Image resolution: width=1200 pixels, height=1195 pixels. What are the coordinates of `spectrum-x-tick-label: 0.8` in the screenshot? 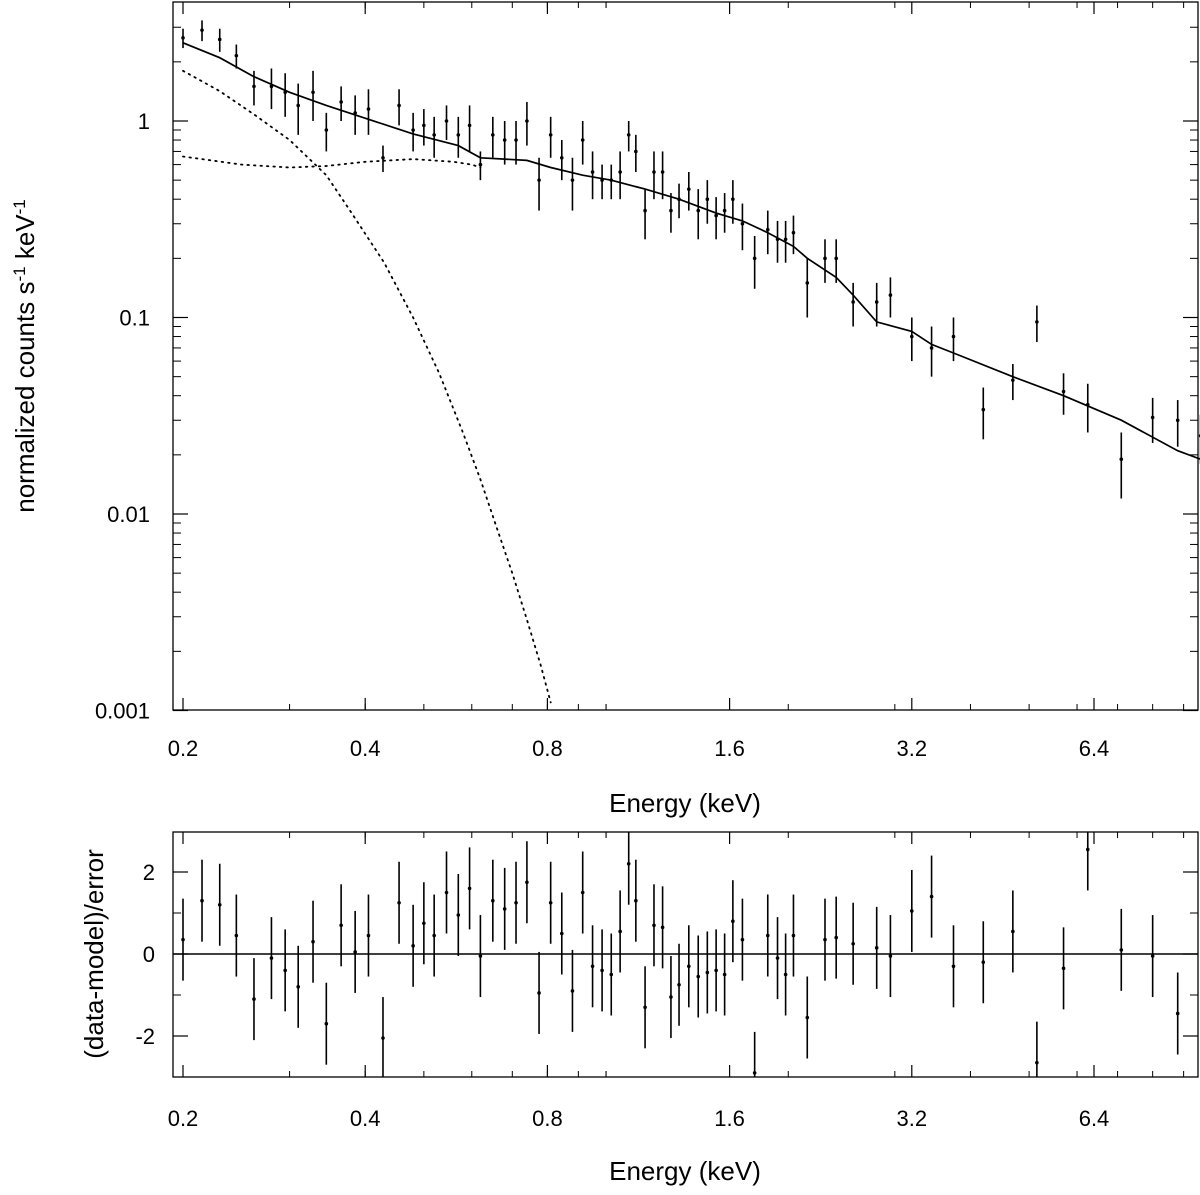 It's located at (547, 748).